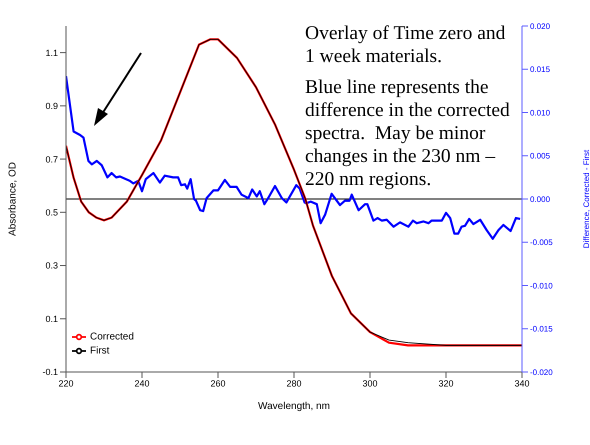 The image size is (590, 445). I want to click on y-tick-label: 0.9, so click(51, 106).